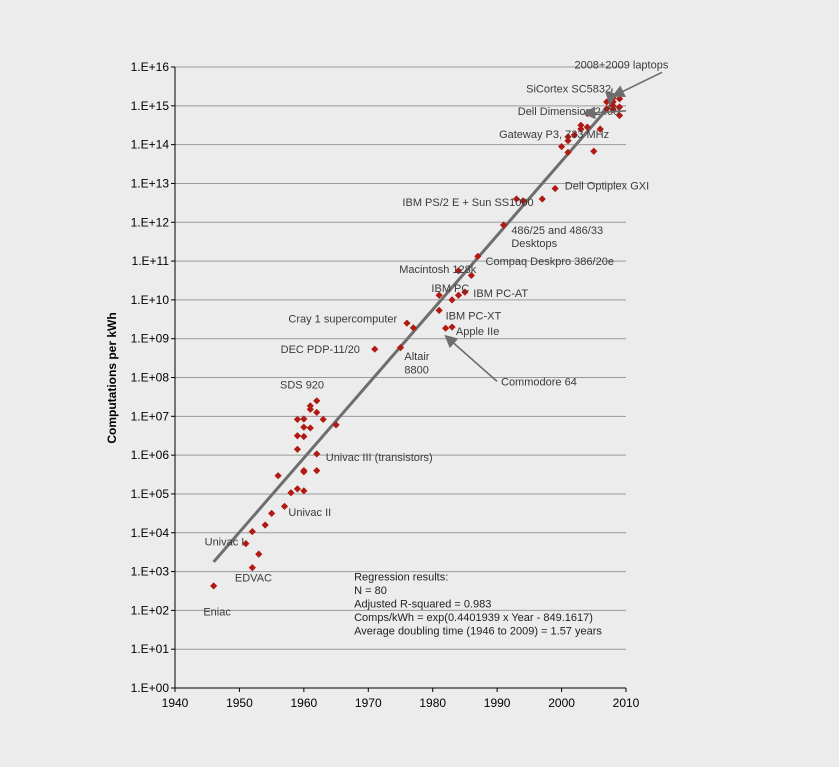 The image size is (839, 767). I want to click on annotation-label: 2008+2009 laptops, so click(621, 65).